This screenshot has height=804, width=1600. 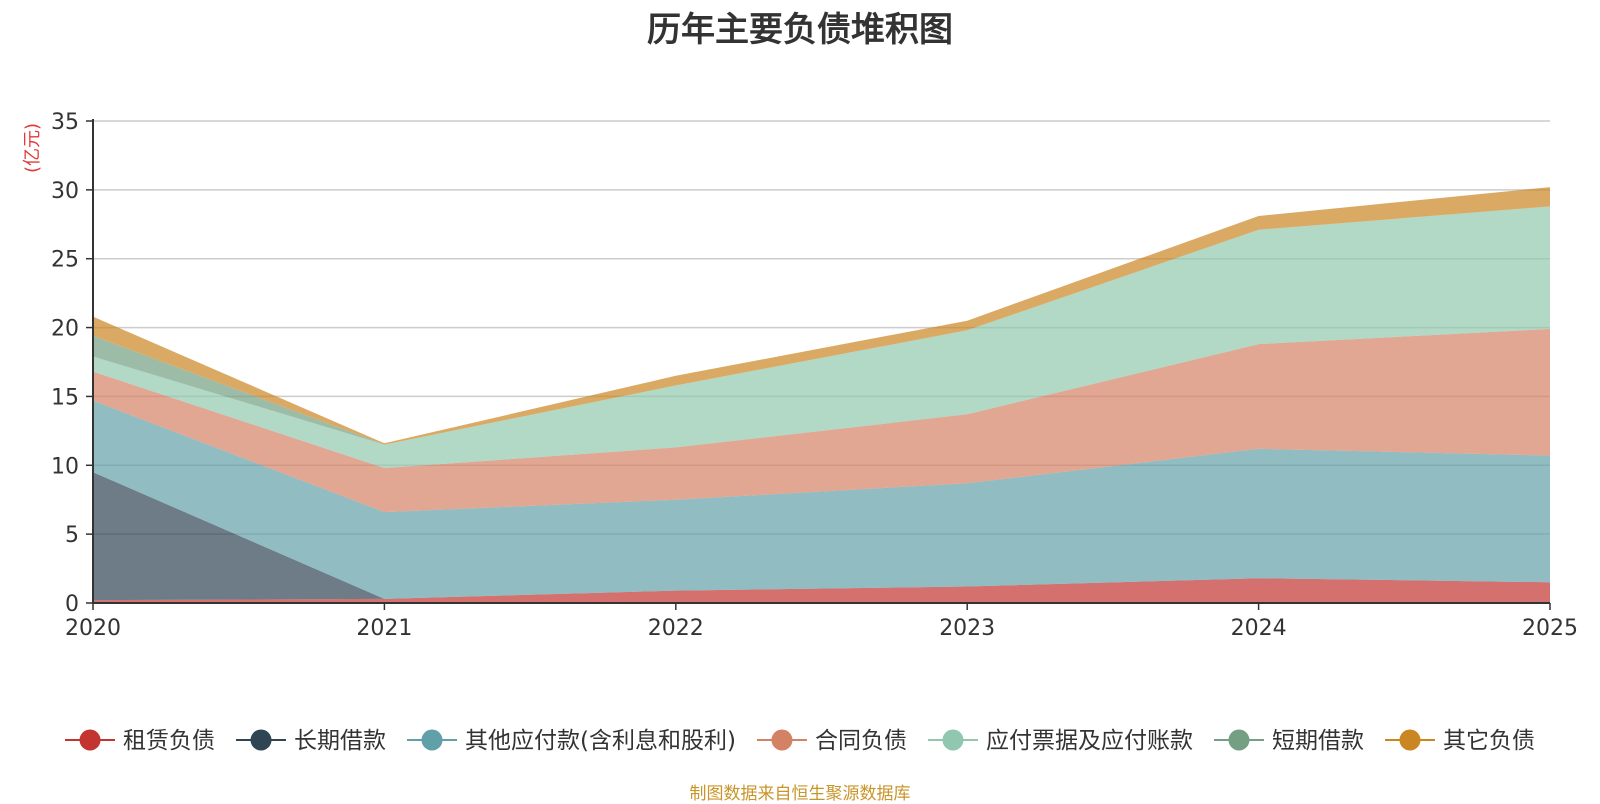 I want to click on x-tick-label: 2021, so click(x=384, y=628).